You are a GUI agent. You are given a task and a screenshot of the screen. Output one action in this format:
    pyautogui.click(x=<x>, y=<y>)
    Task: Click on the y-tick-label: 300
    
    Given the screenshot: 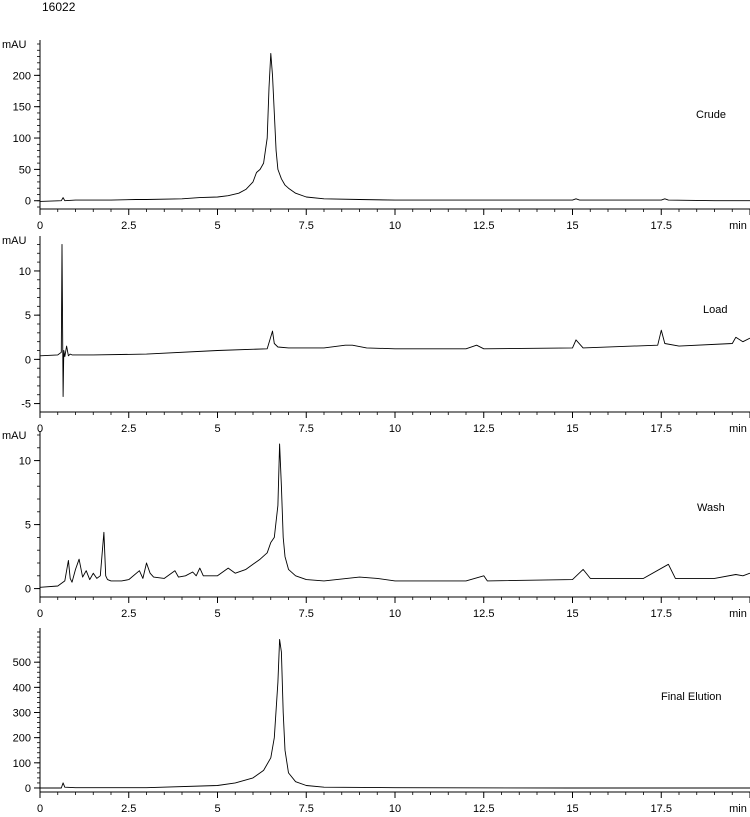 What is the action you would take?
    pyautogui.click(x=22, y=714)
    